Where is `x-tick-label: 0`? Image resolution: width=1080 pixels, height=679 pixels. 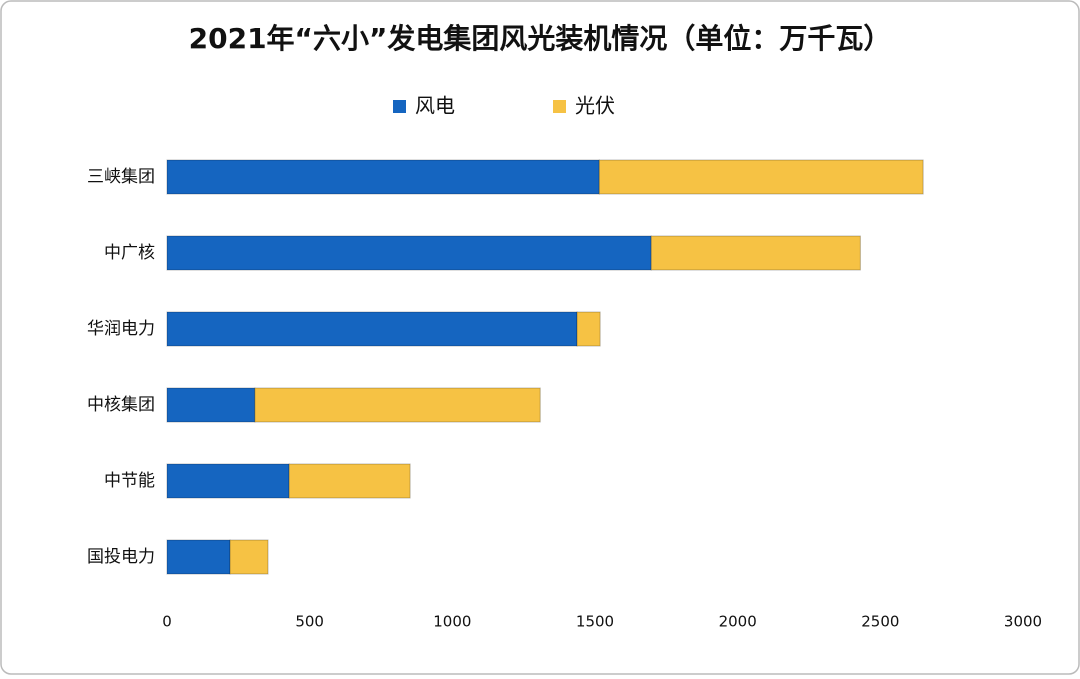 x-tick-label: 0 is located at coordinates (167, 622).